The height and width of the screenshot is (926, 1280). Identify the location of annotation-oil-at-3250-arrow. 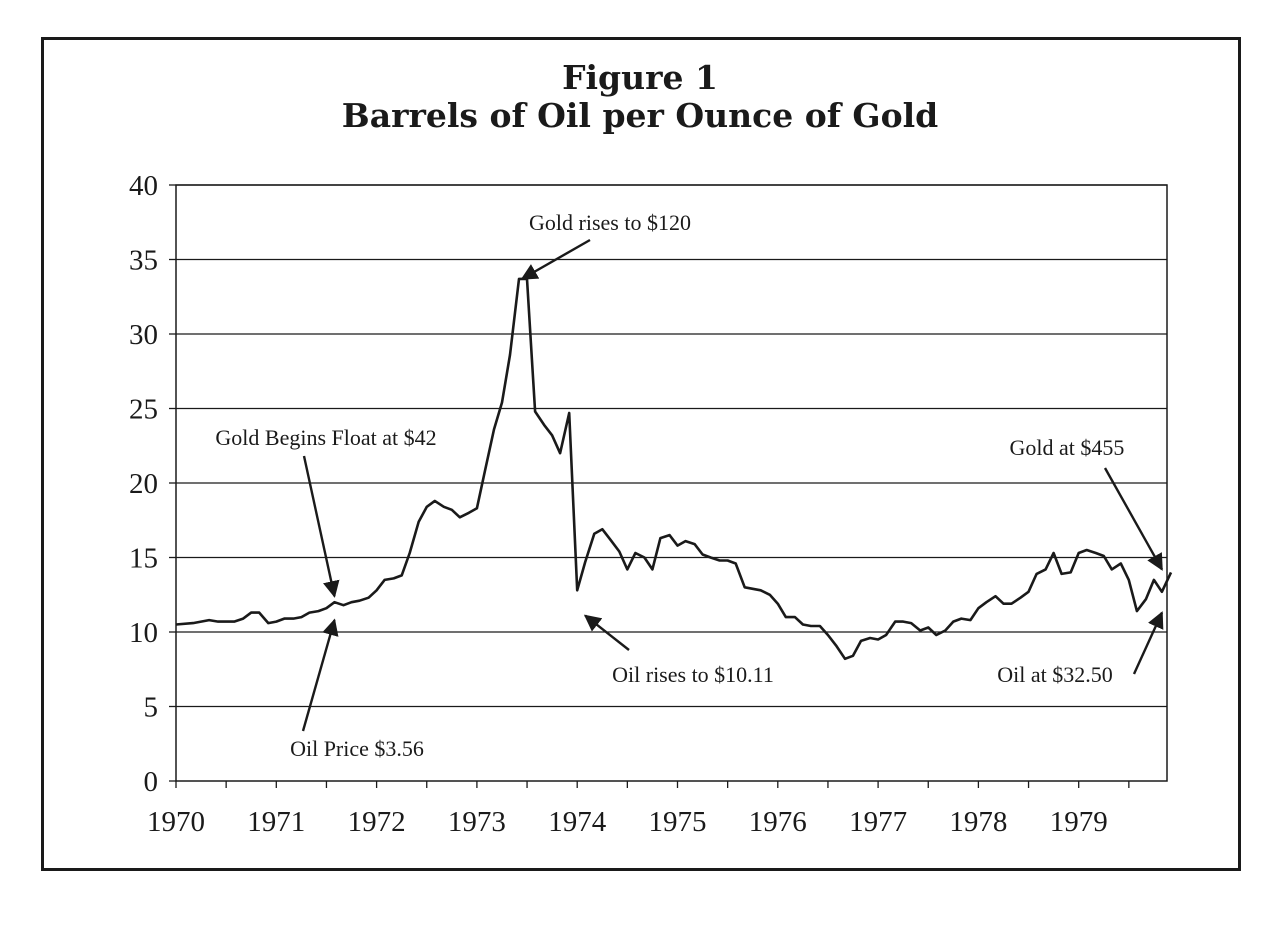
(1148, 643).